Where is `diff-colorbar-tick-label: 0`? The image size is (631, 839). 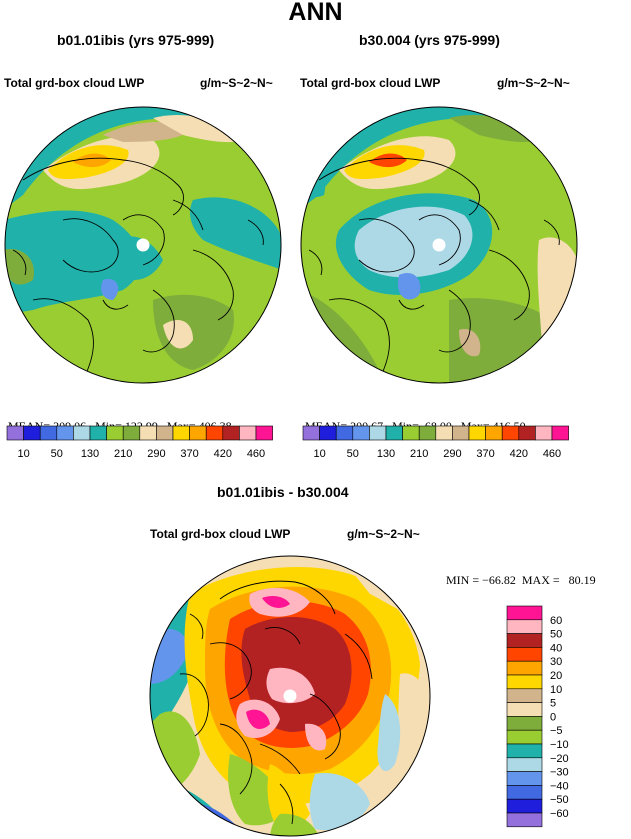 diff-colorbar-tick-label: 0 is located at coordinates (553, 717).